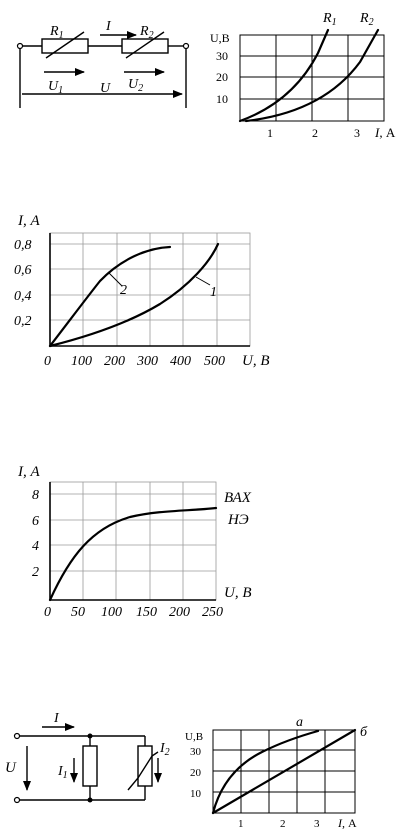 The width and height of the screenshot is (407, 836). What do you see at coordinates (317, 824) in the screenshot?
I see `chart4-xtick-3: 3` at bounding box center [317, 824].